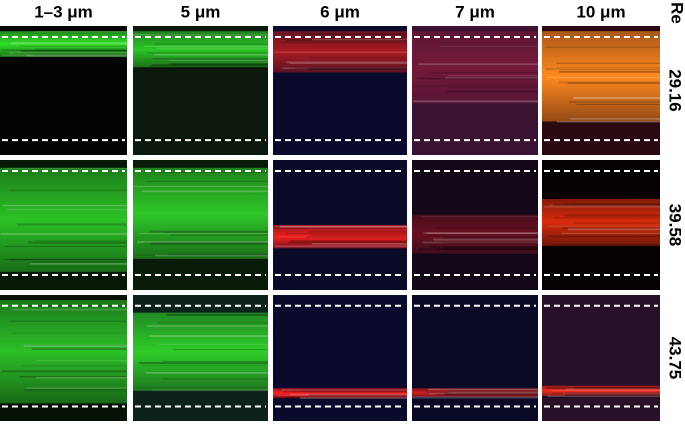  Describe the element at coordinates (675, 90) in the screenshot. I see `row-label: 29.16` at that location.